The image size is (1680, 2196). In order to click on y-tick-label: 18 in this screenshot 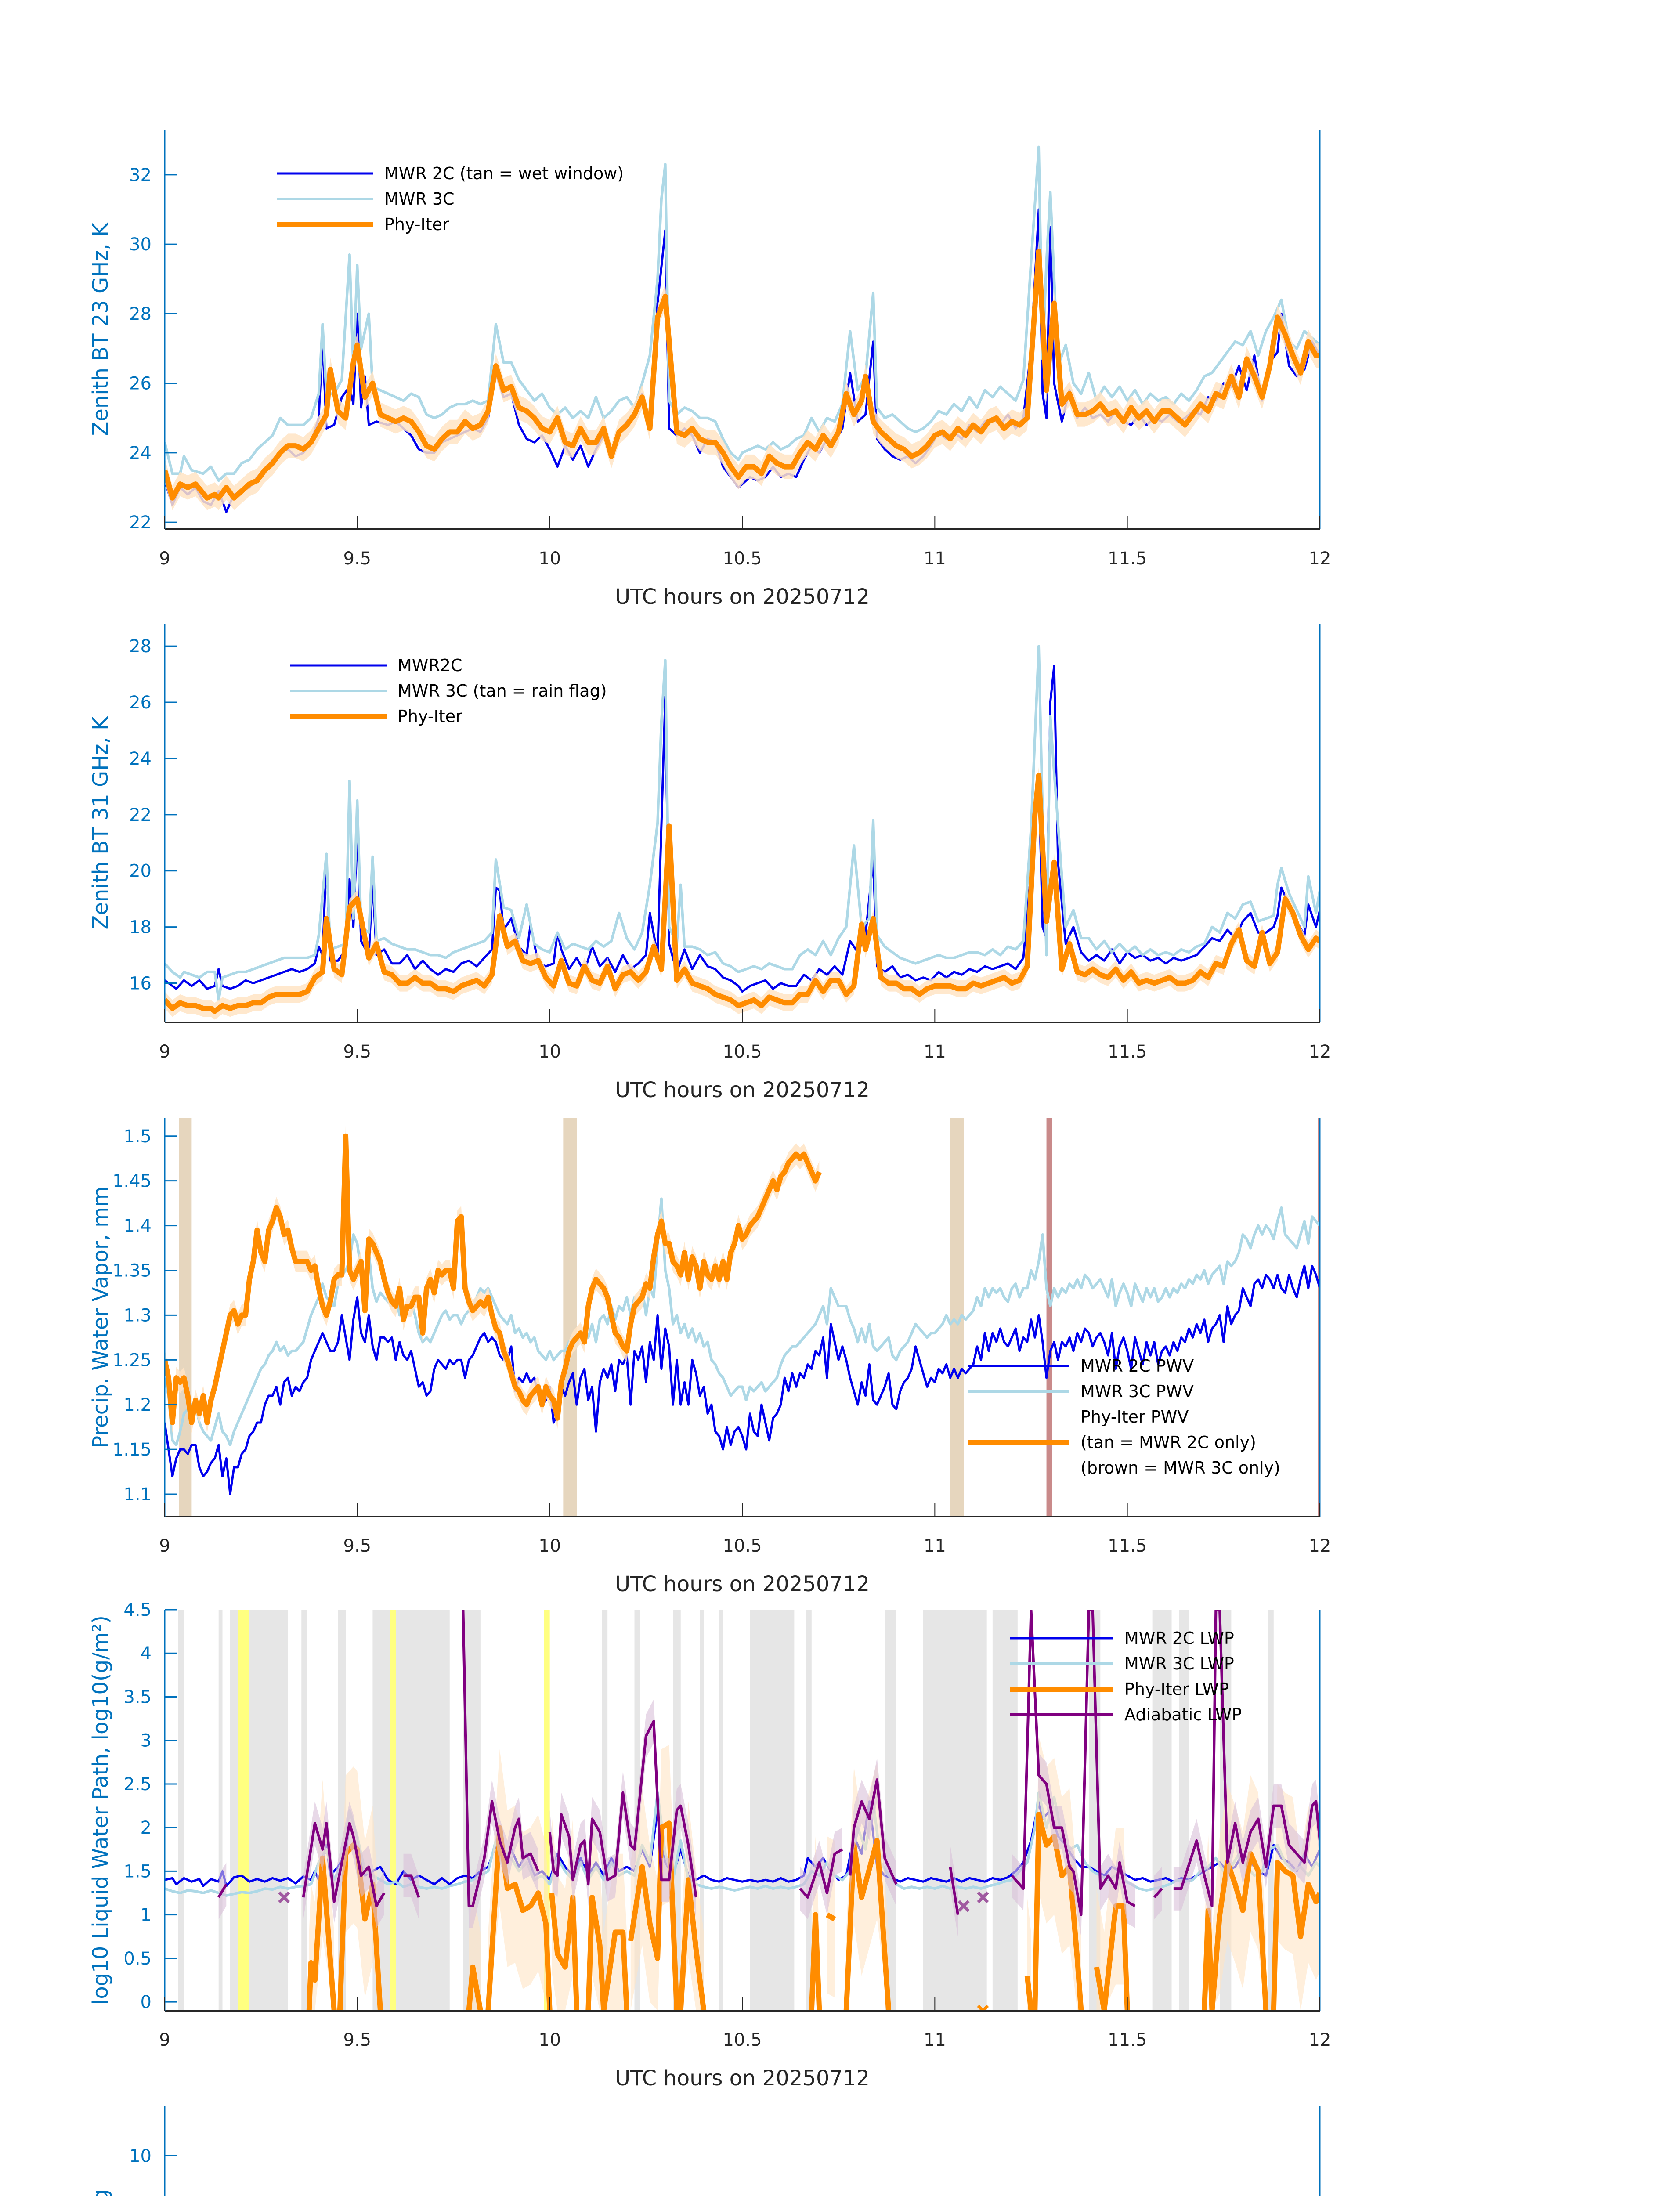, I will do `click(140, 928)`.